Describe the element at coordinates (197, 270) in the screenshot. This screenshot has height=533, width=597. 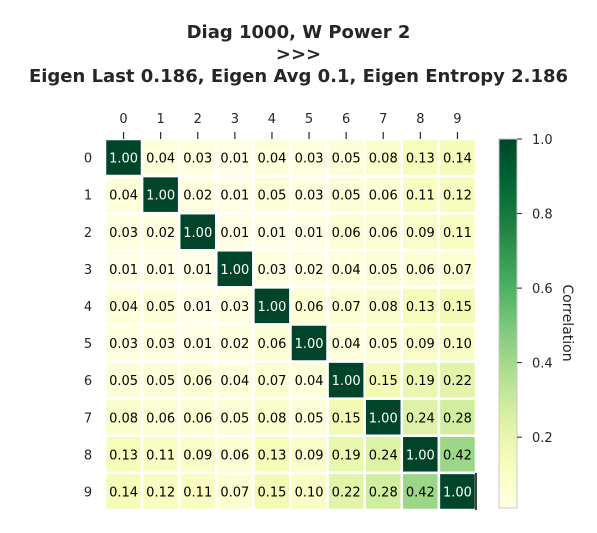
I see `cell-value-3-2: 0.01` at that location.